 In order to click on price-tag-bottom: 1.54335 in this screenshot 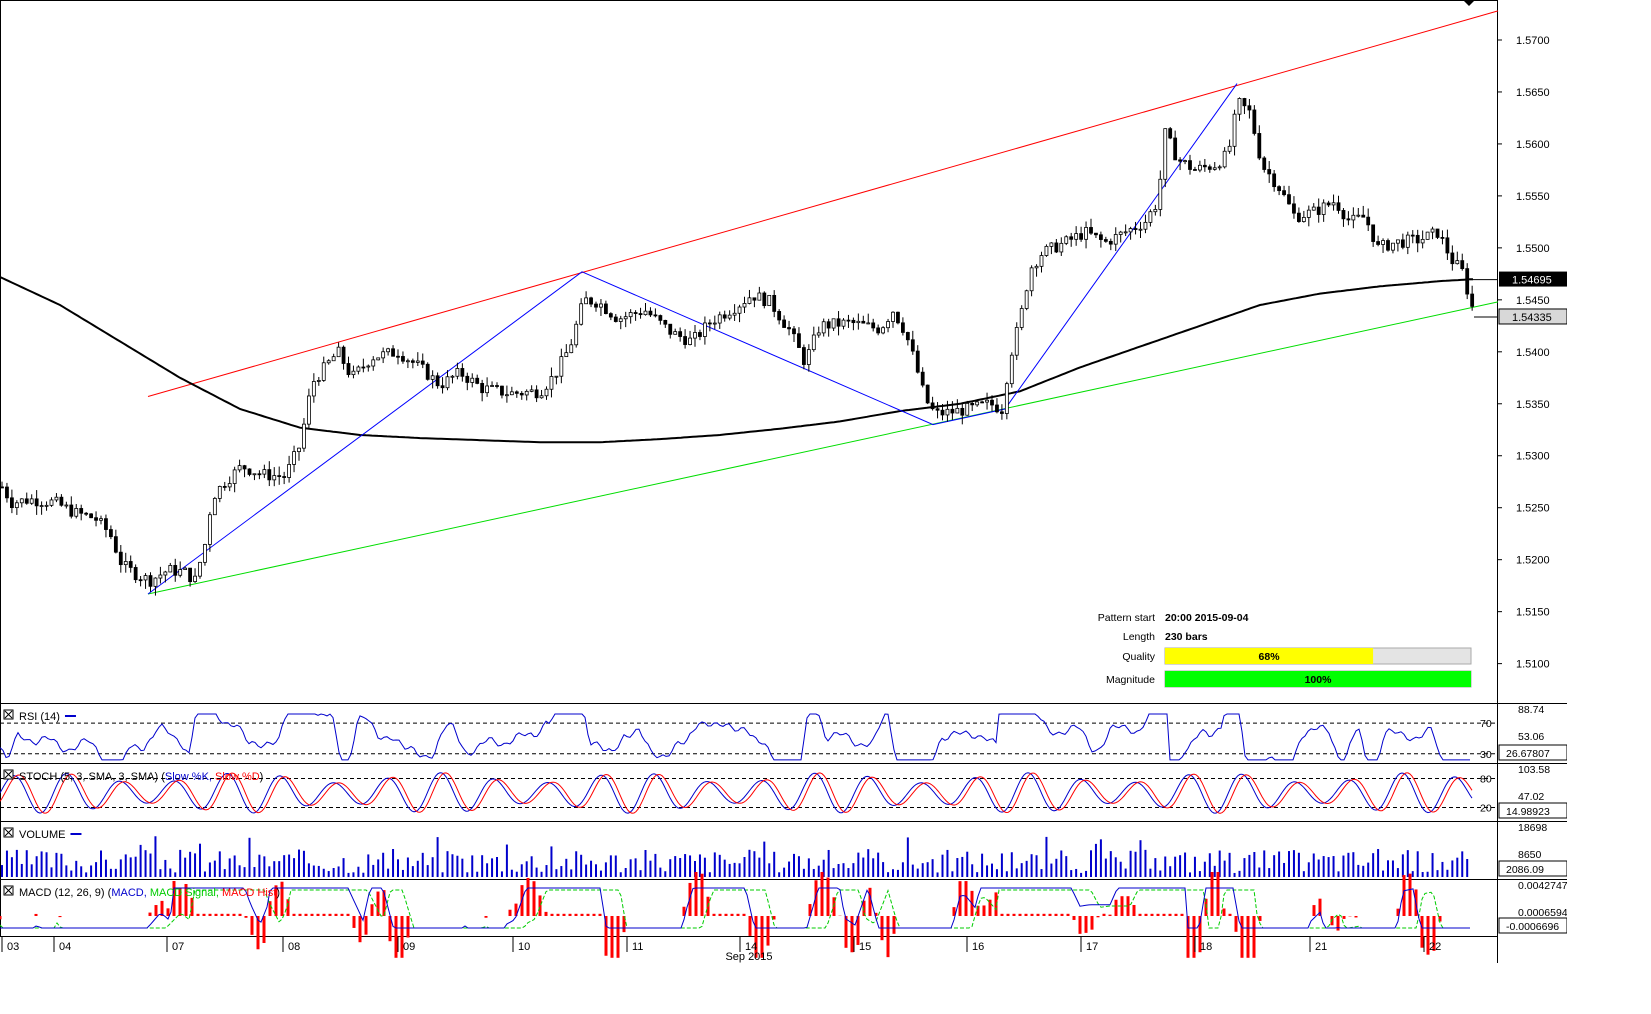, I will do `click(1532, 318)`.